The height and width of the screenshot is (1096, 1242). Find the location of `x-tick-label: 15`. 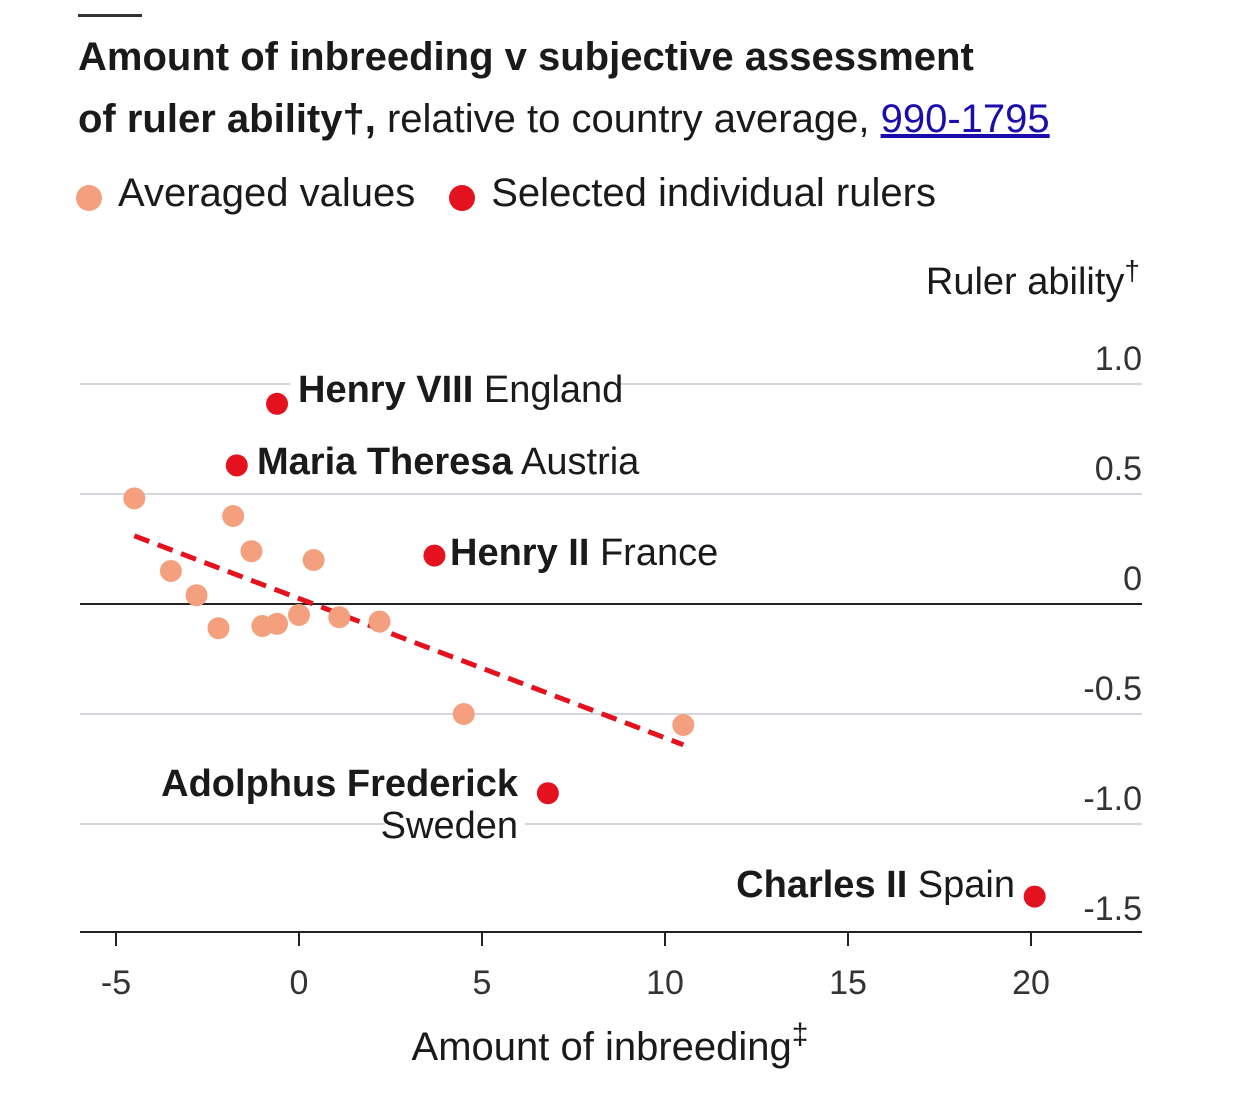

x-tick-label: 15 is located at coordinates (848, 983).